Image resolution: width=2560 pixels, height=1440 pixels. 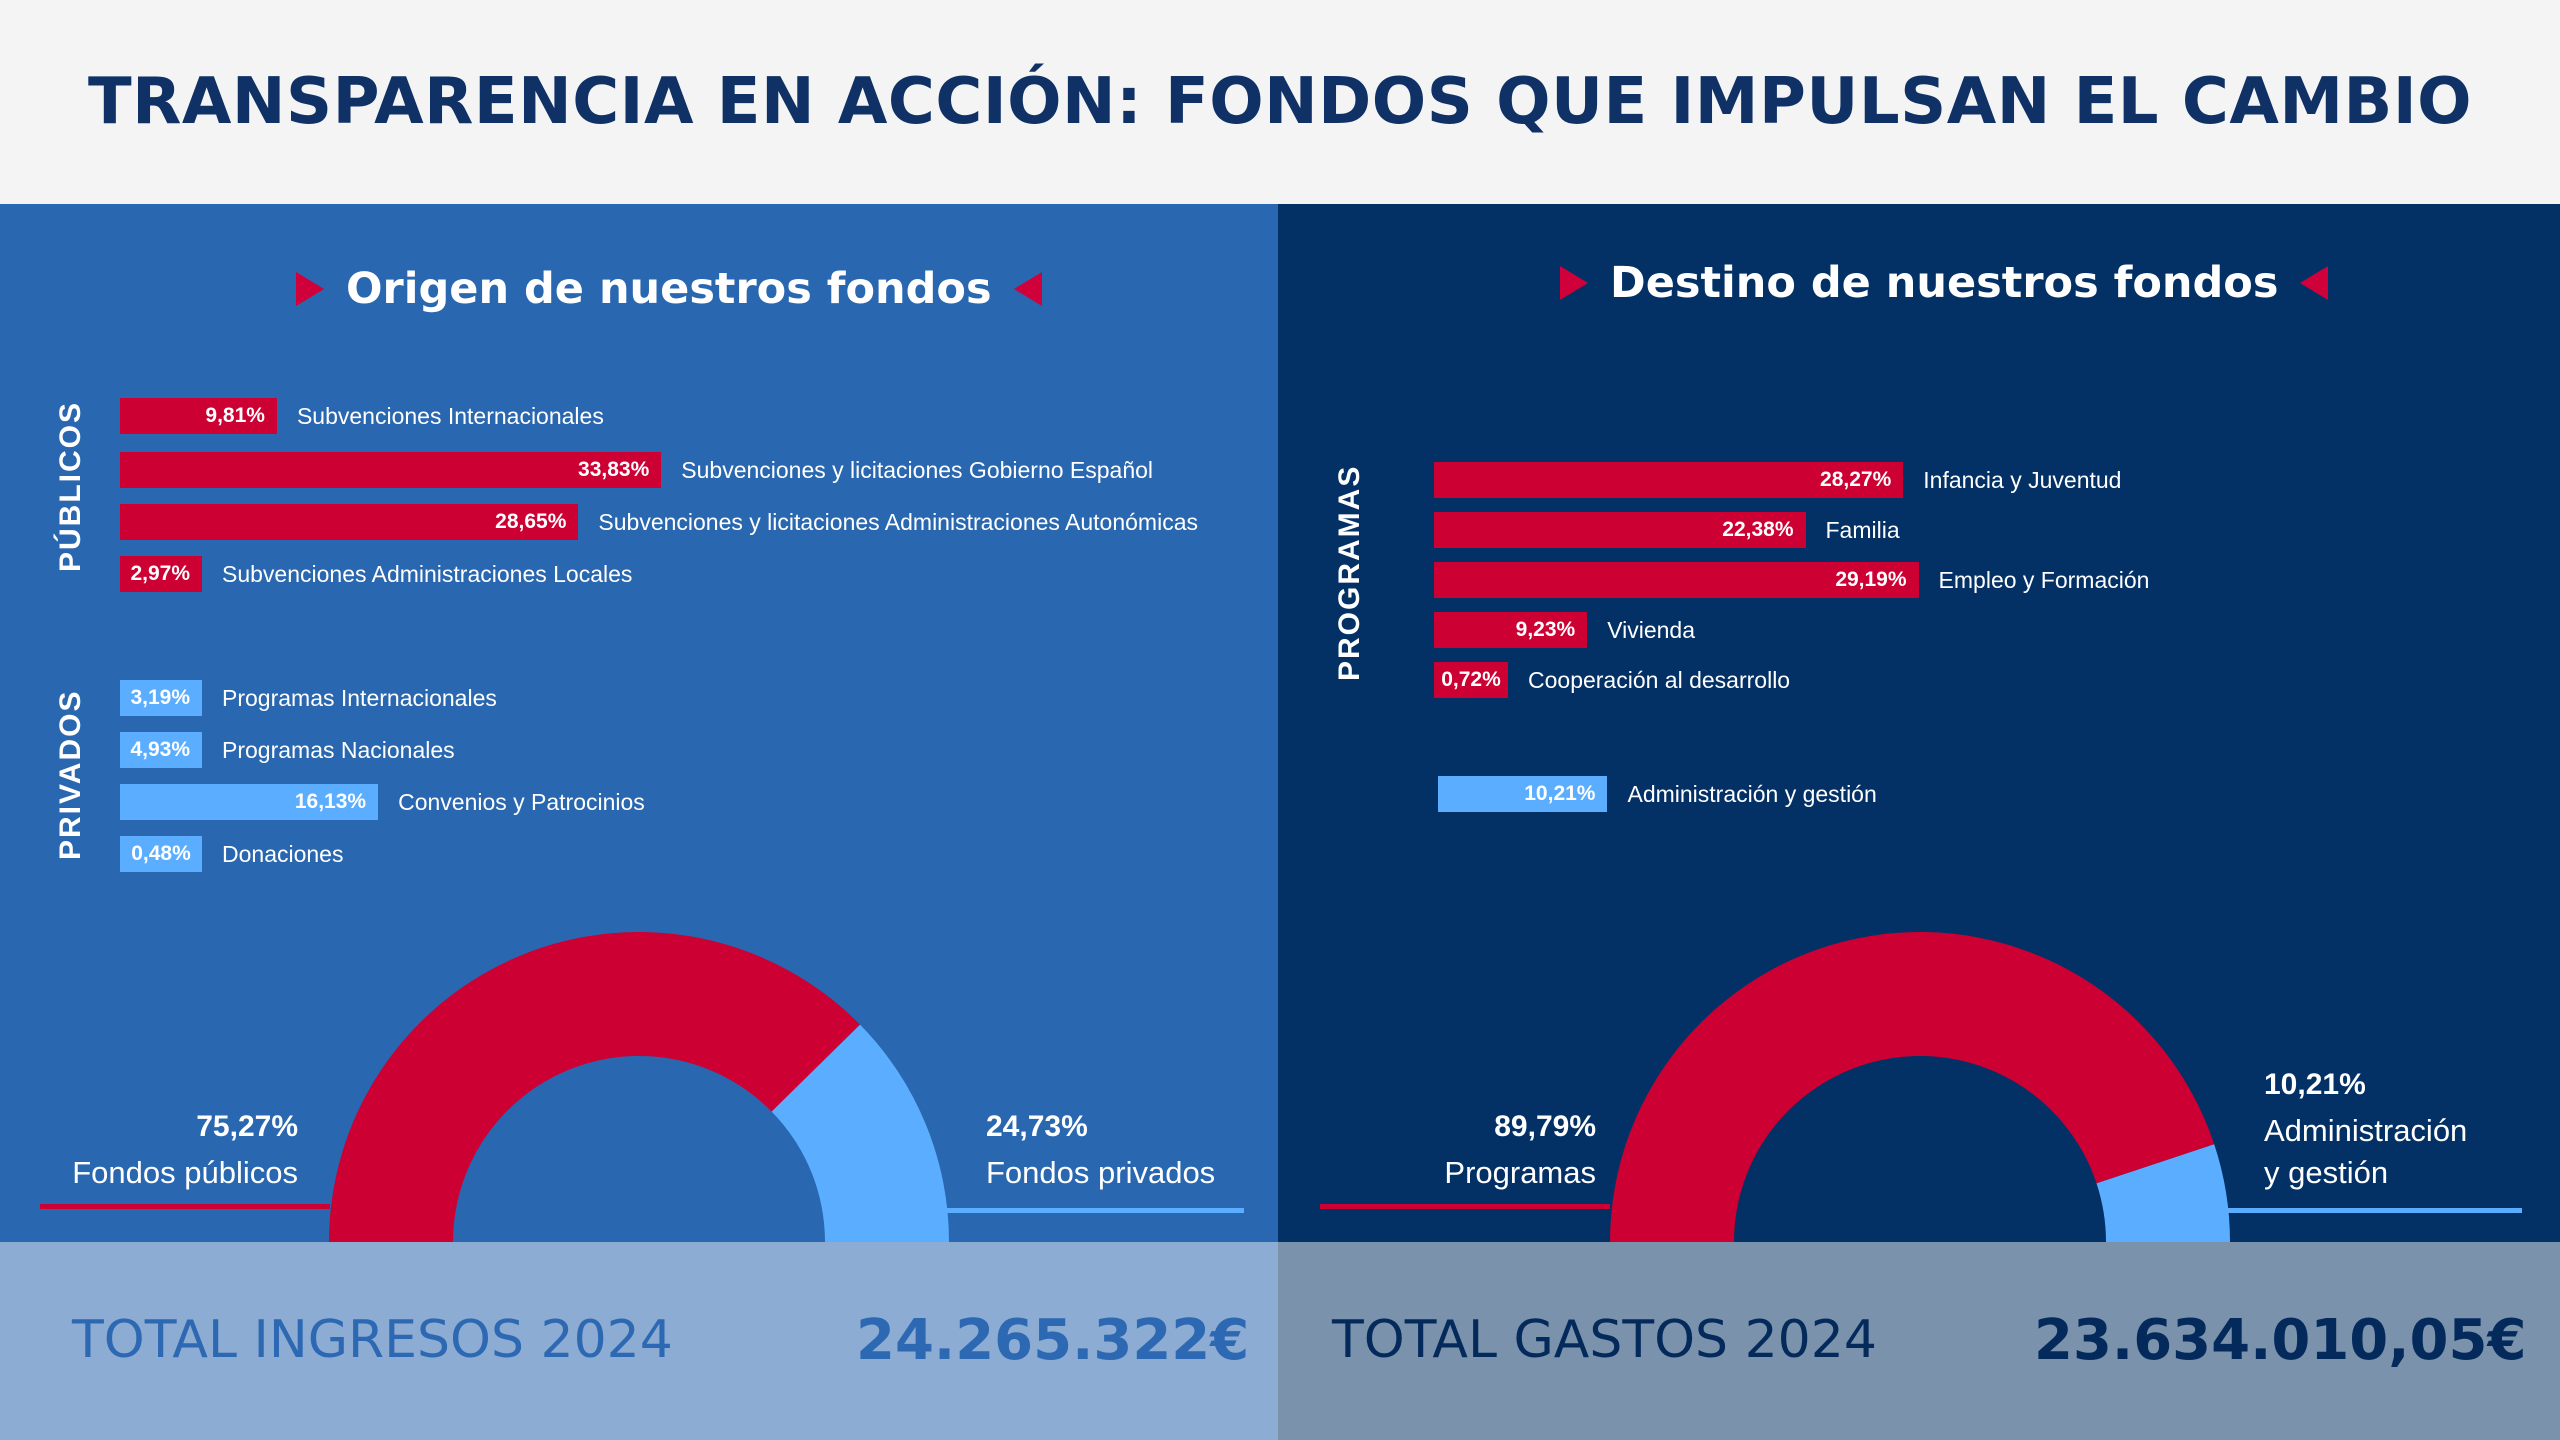 What do you see at coordinates (1752, 793) in the screenshot?
I see `bar-label-administracion-y-gestion: Administración y gestión` at bounding box center [1752, 793].